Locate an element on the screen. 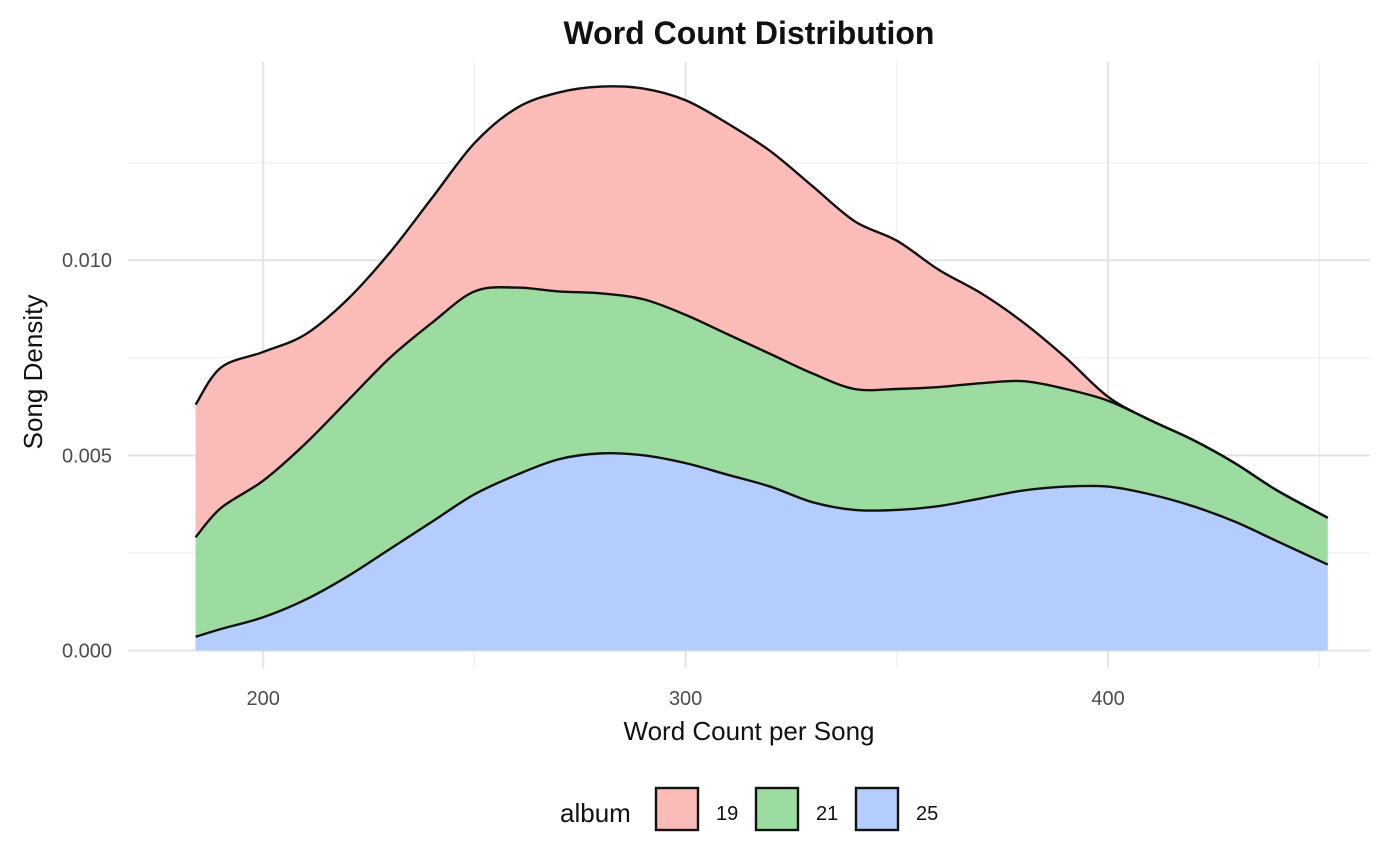 Image resolution: width=1400 pixels, height=848 pixels. x-tick-label: 300 is located at coordinates (685, 699).